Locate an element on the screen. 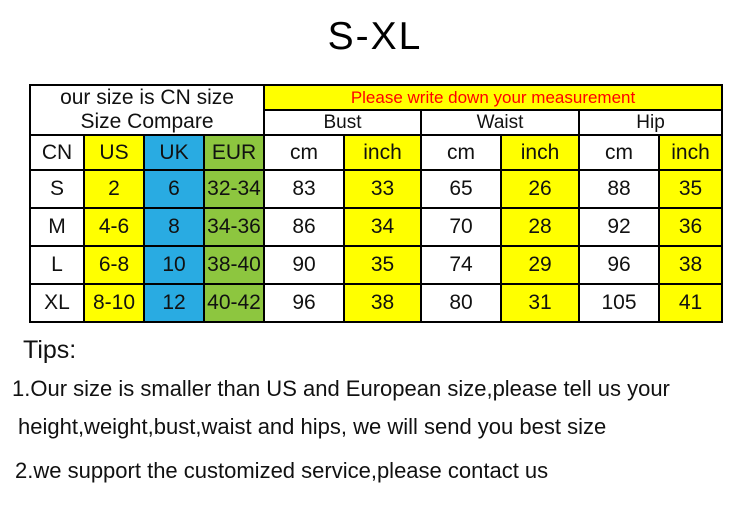 The image size is (750, 511). hip-cm-cell: 105 is located at coordinates (619, 303).